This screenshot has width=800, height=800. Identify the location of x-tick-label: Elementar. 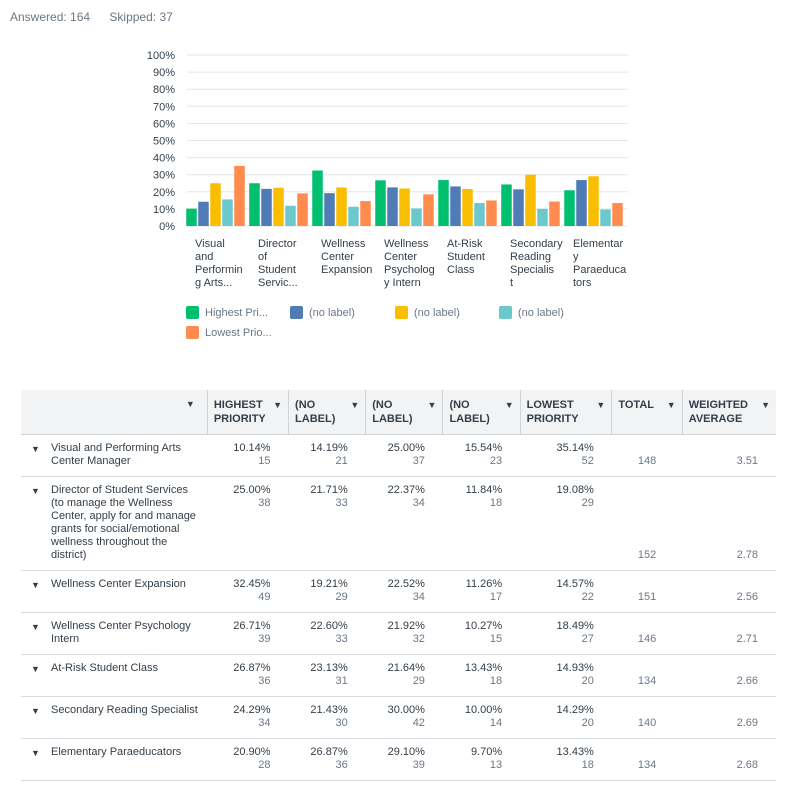
(598, 244).